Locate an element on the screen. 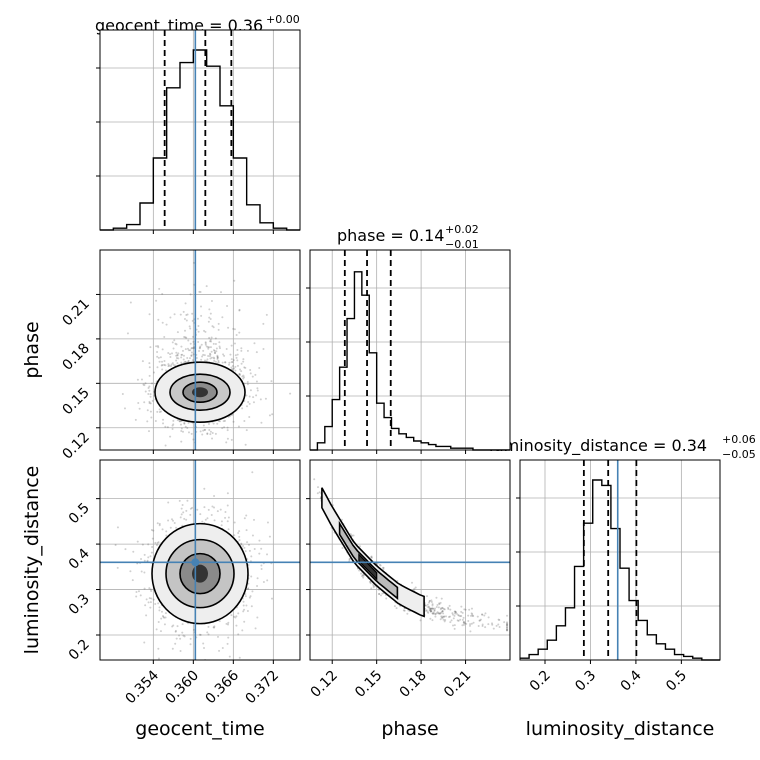  luminosity-distance-x-tick-label: 0.2 is located at coordinates (540, 681).